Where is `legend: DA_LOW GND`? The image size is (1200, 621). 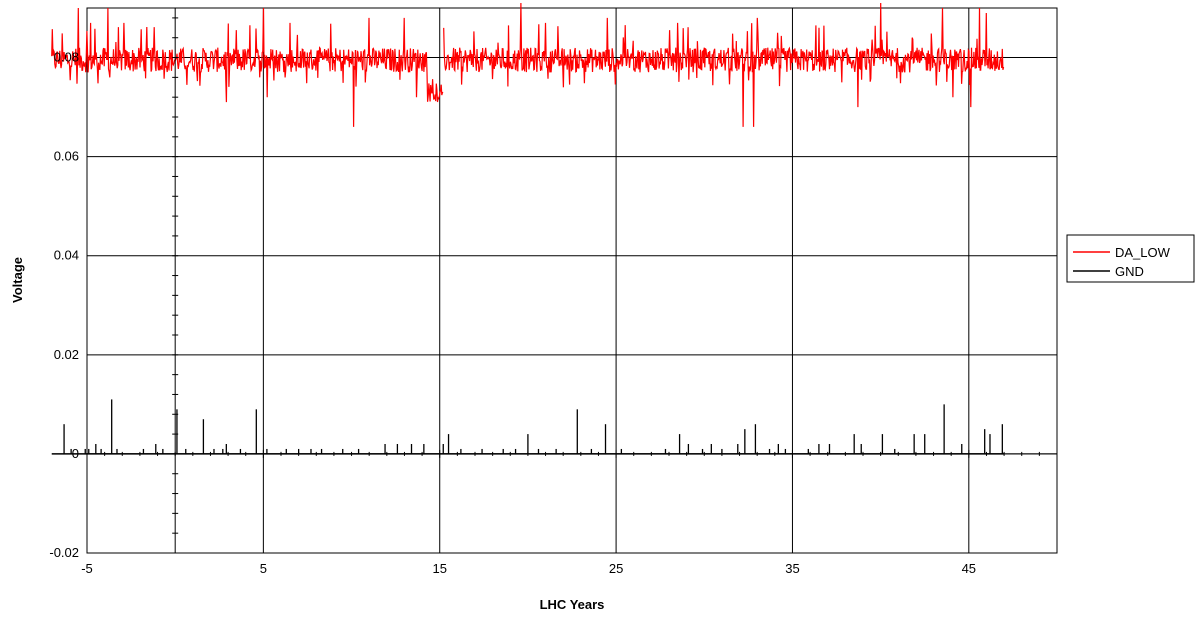
legend: DA_LOW GND is located at coordinates (1130, 258).